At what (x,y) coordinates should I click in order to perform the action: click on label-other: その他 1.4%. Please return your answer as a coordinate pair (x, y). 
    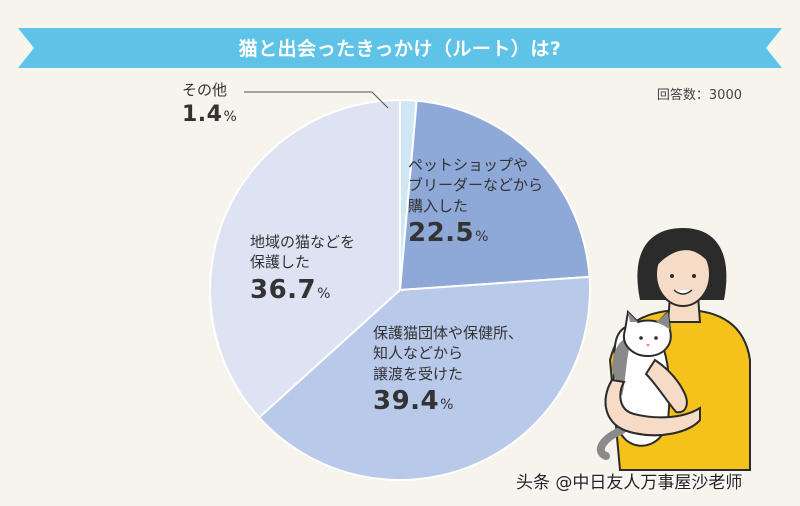
    Looking at the image, I should click on (209, 105).